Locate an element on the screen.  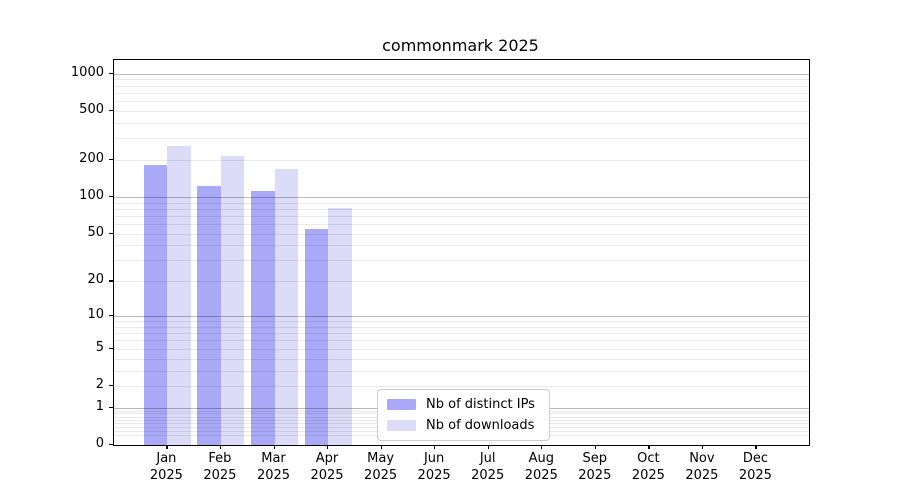
y-tick-label: 50 is located at coordinates (95, 232).